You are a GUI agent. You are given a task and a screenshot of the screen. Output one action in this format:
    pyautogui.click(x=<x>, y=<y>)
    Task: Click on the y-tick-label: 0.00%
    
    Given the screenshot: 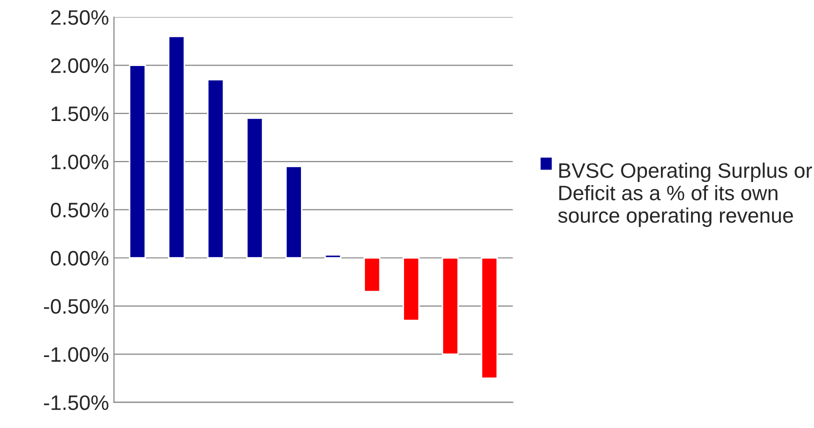 What is the action you would take?
    pyautogui.click(x=79, y=258)
    